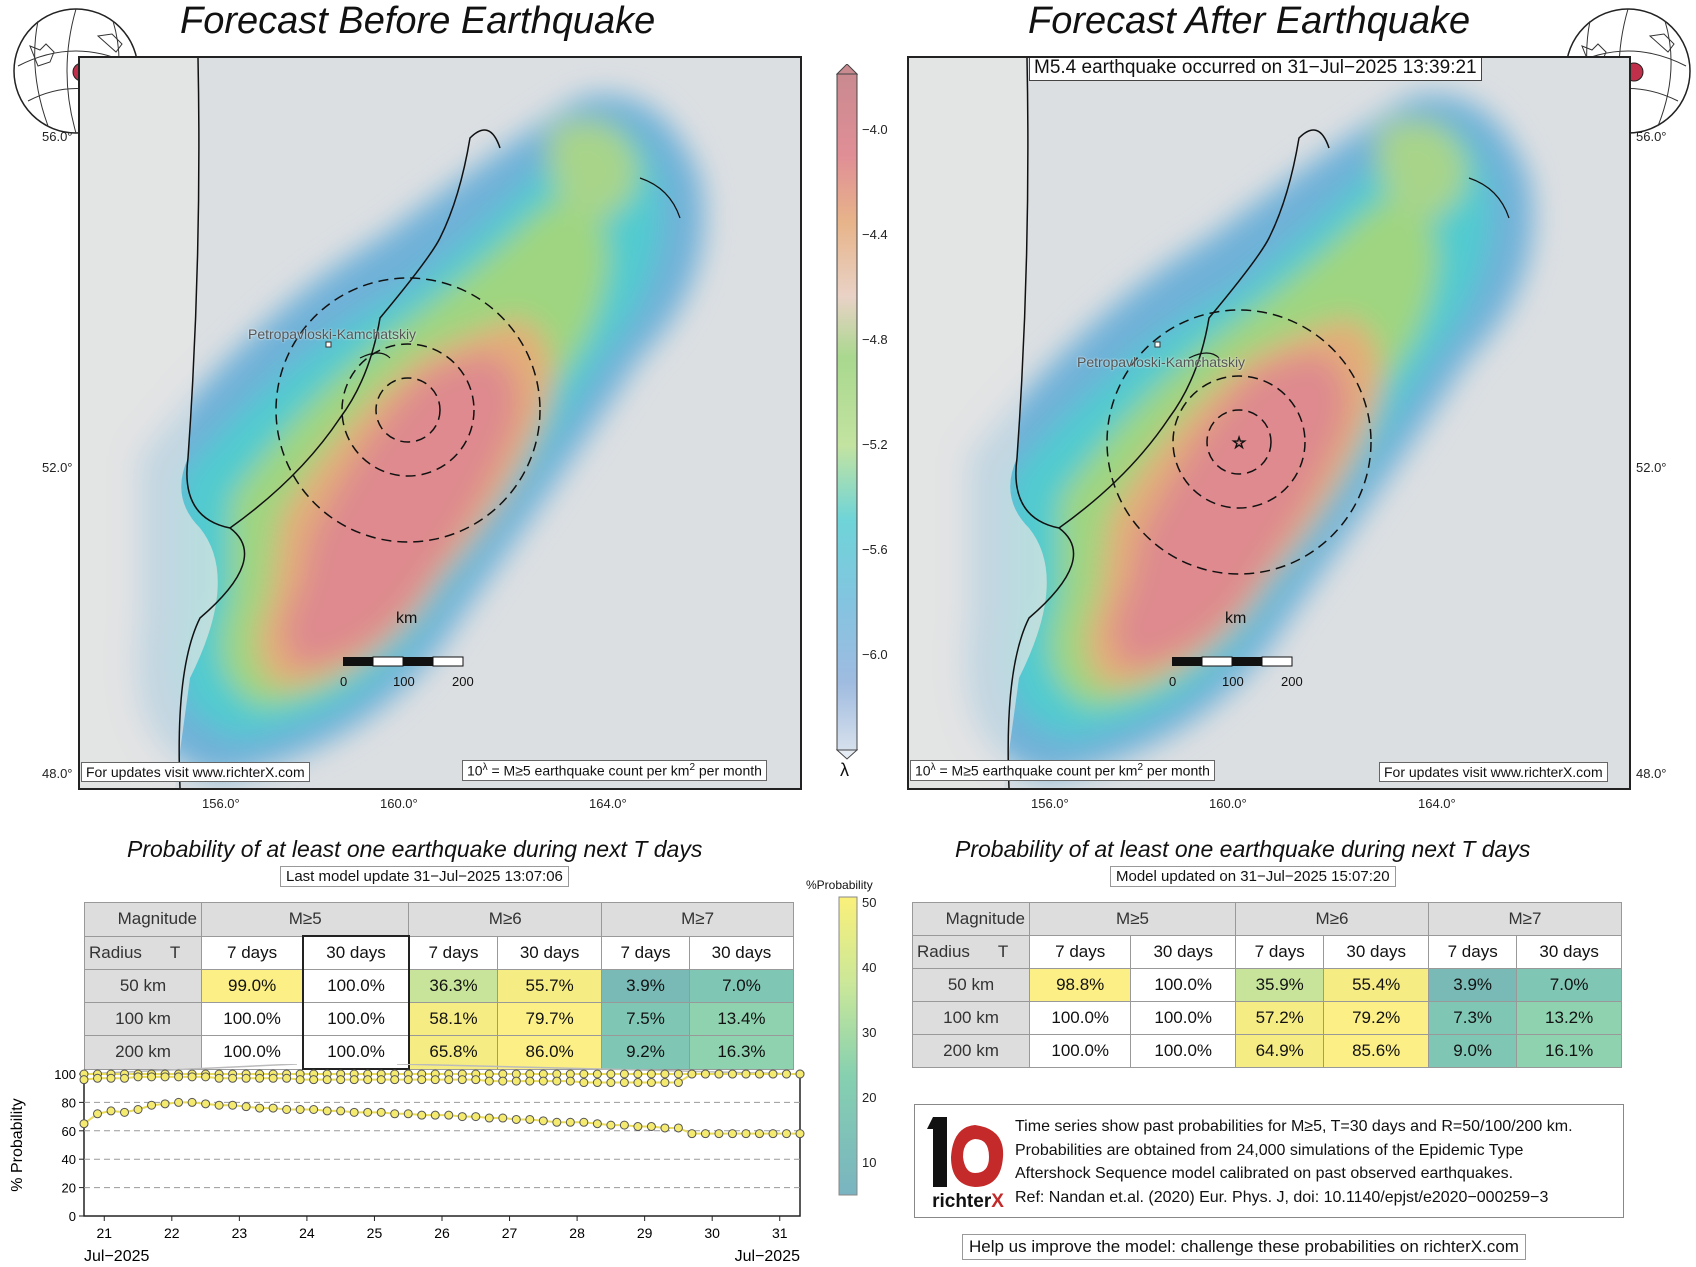 This screenshot has height=1267, width=1696. What do you see at coordinates (645, 1019) in the screenshot?
I see `prob-cell: 7.5%` at bounding box center [645, 1019].